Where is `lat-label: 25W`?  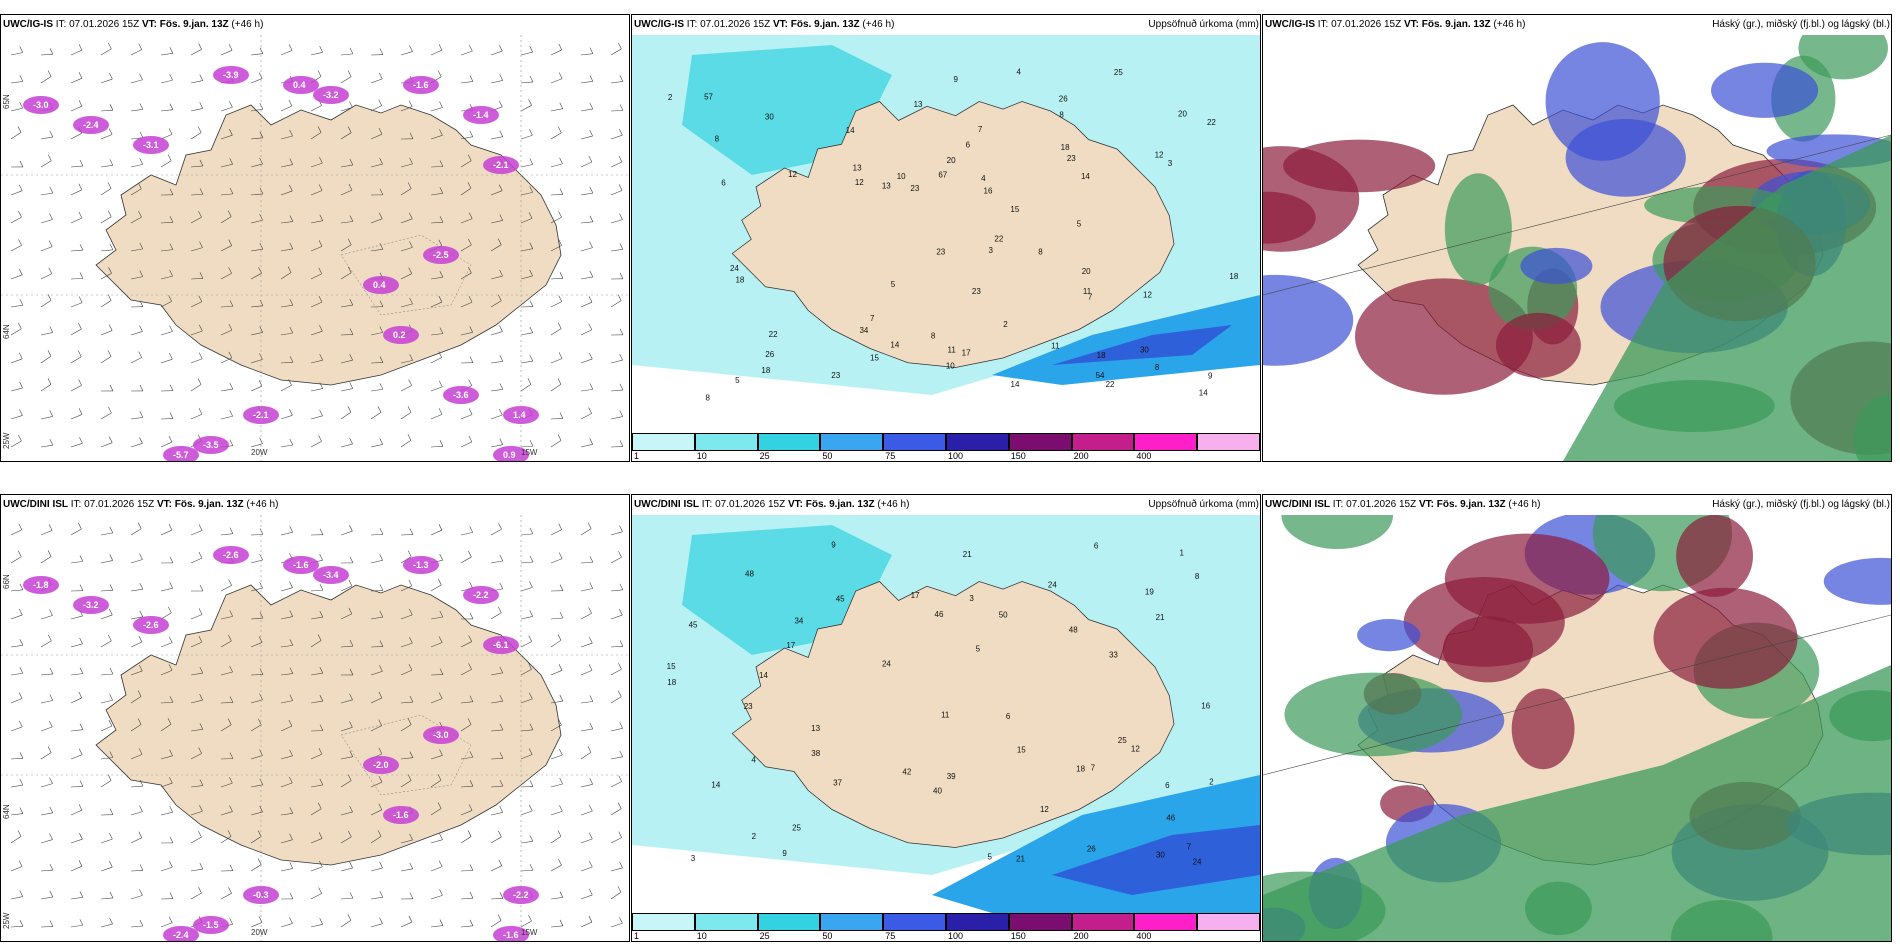 lat-label: 25W is located at coordinates (6, 920).